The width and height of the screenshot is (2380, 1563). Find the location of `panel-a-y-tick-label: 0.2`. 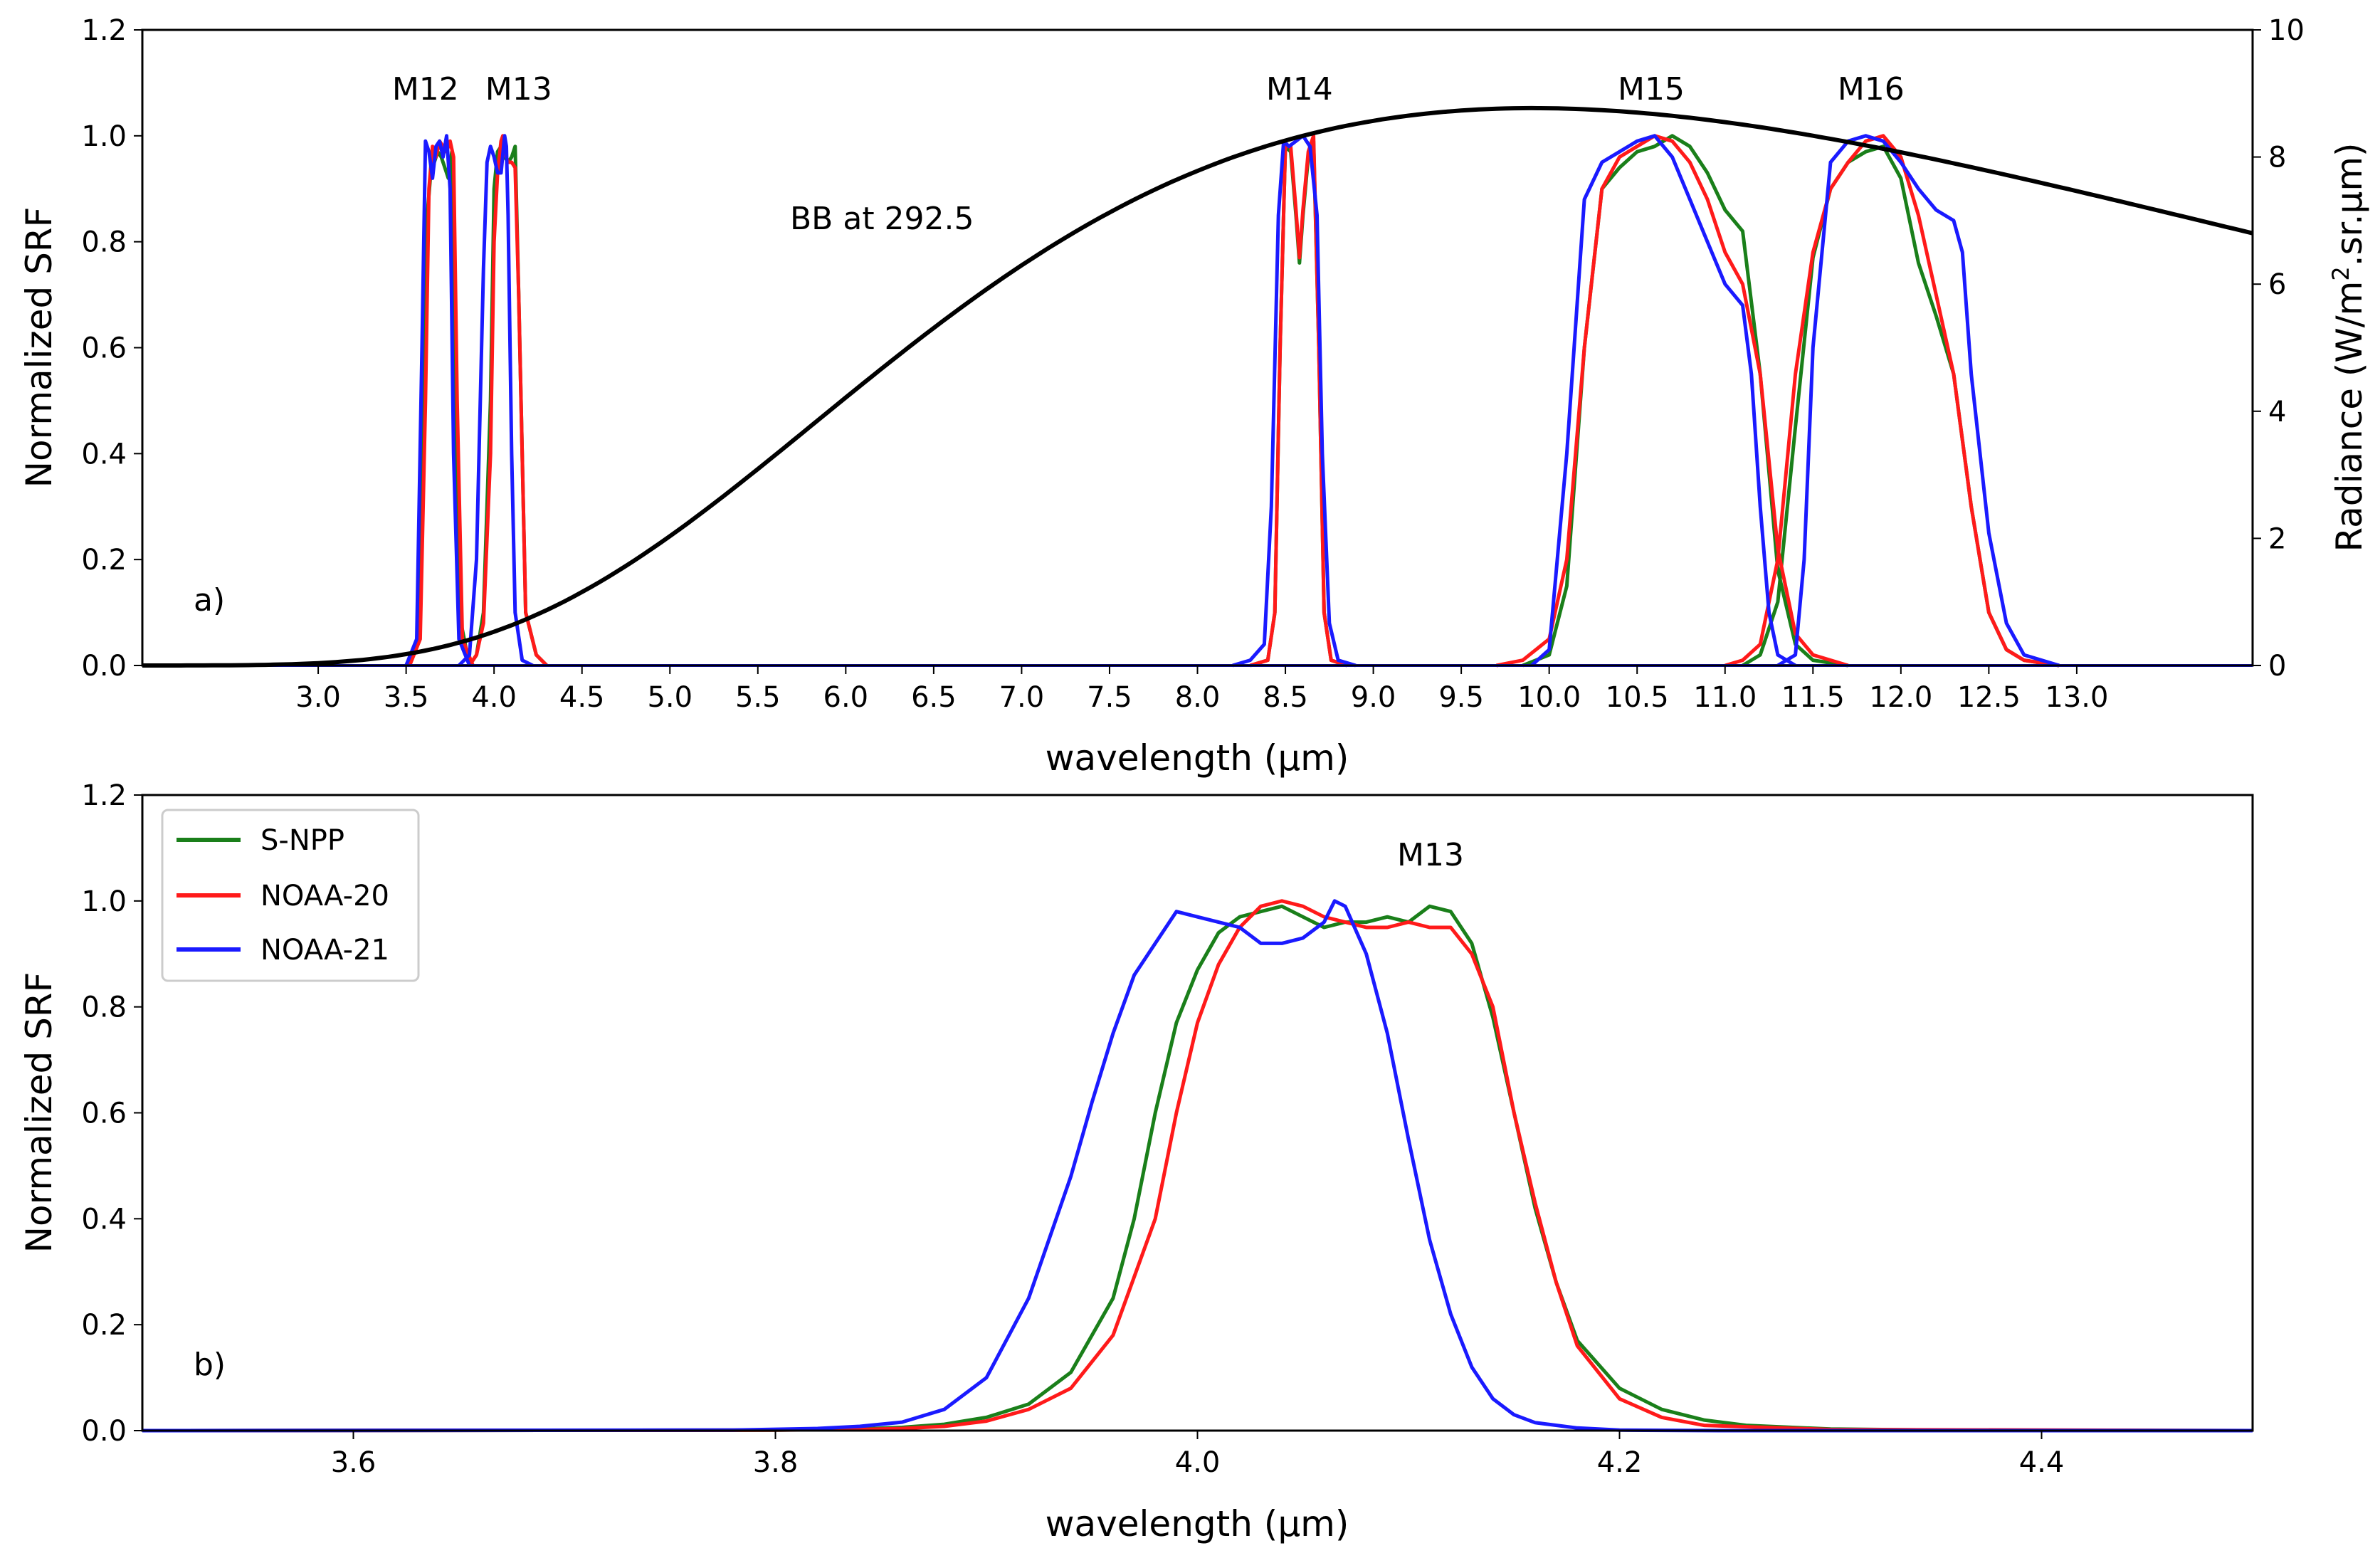

panel-a-y-tick-label: 0.2 is located at coordinates (104, 560).